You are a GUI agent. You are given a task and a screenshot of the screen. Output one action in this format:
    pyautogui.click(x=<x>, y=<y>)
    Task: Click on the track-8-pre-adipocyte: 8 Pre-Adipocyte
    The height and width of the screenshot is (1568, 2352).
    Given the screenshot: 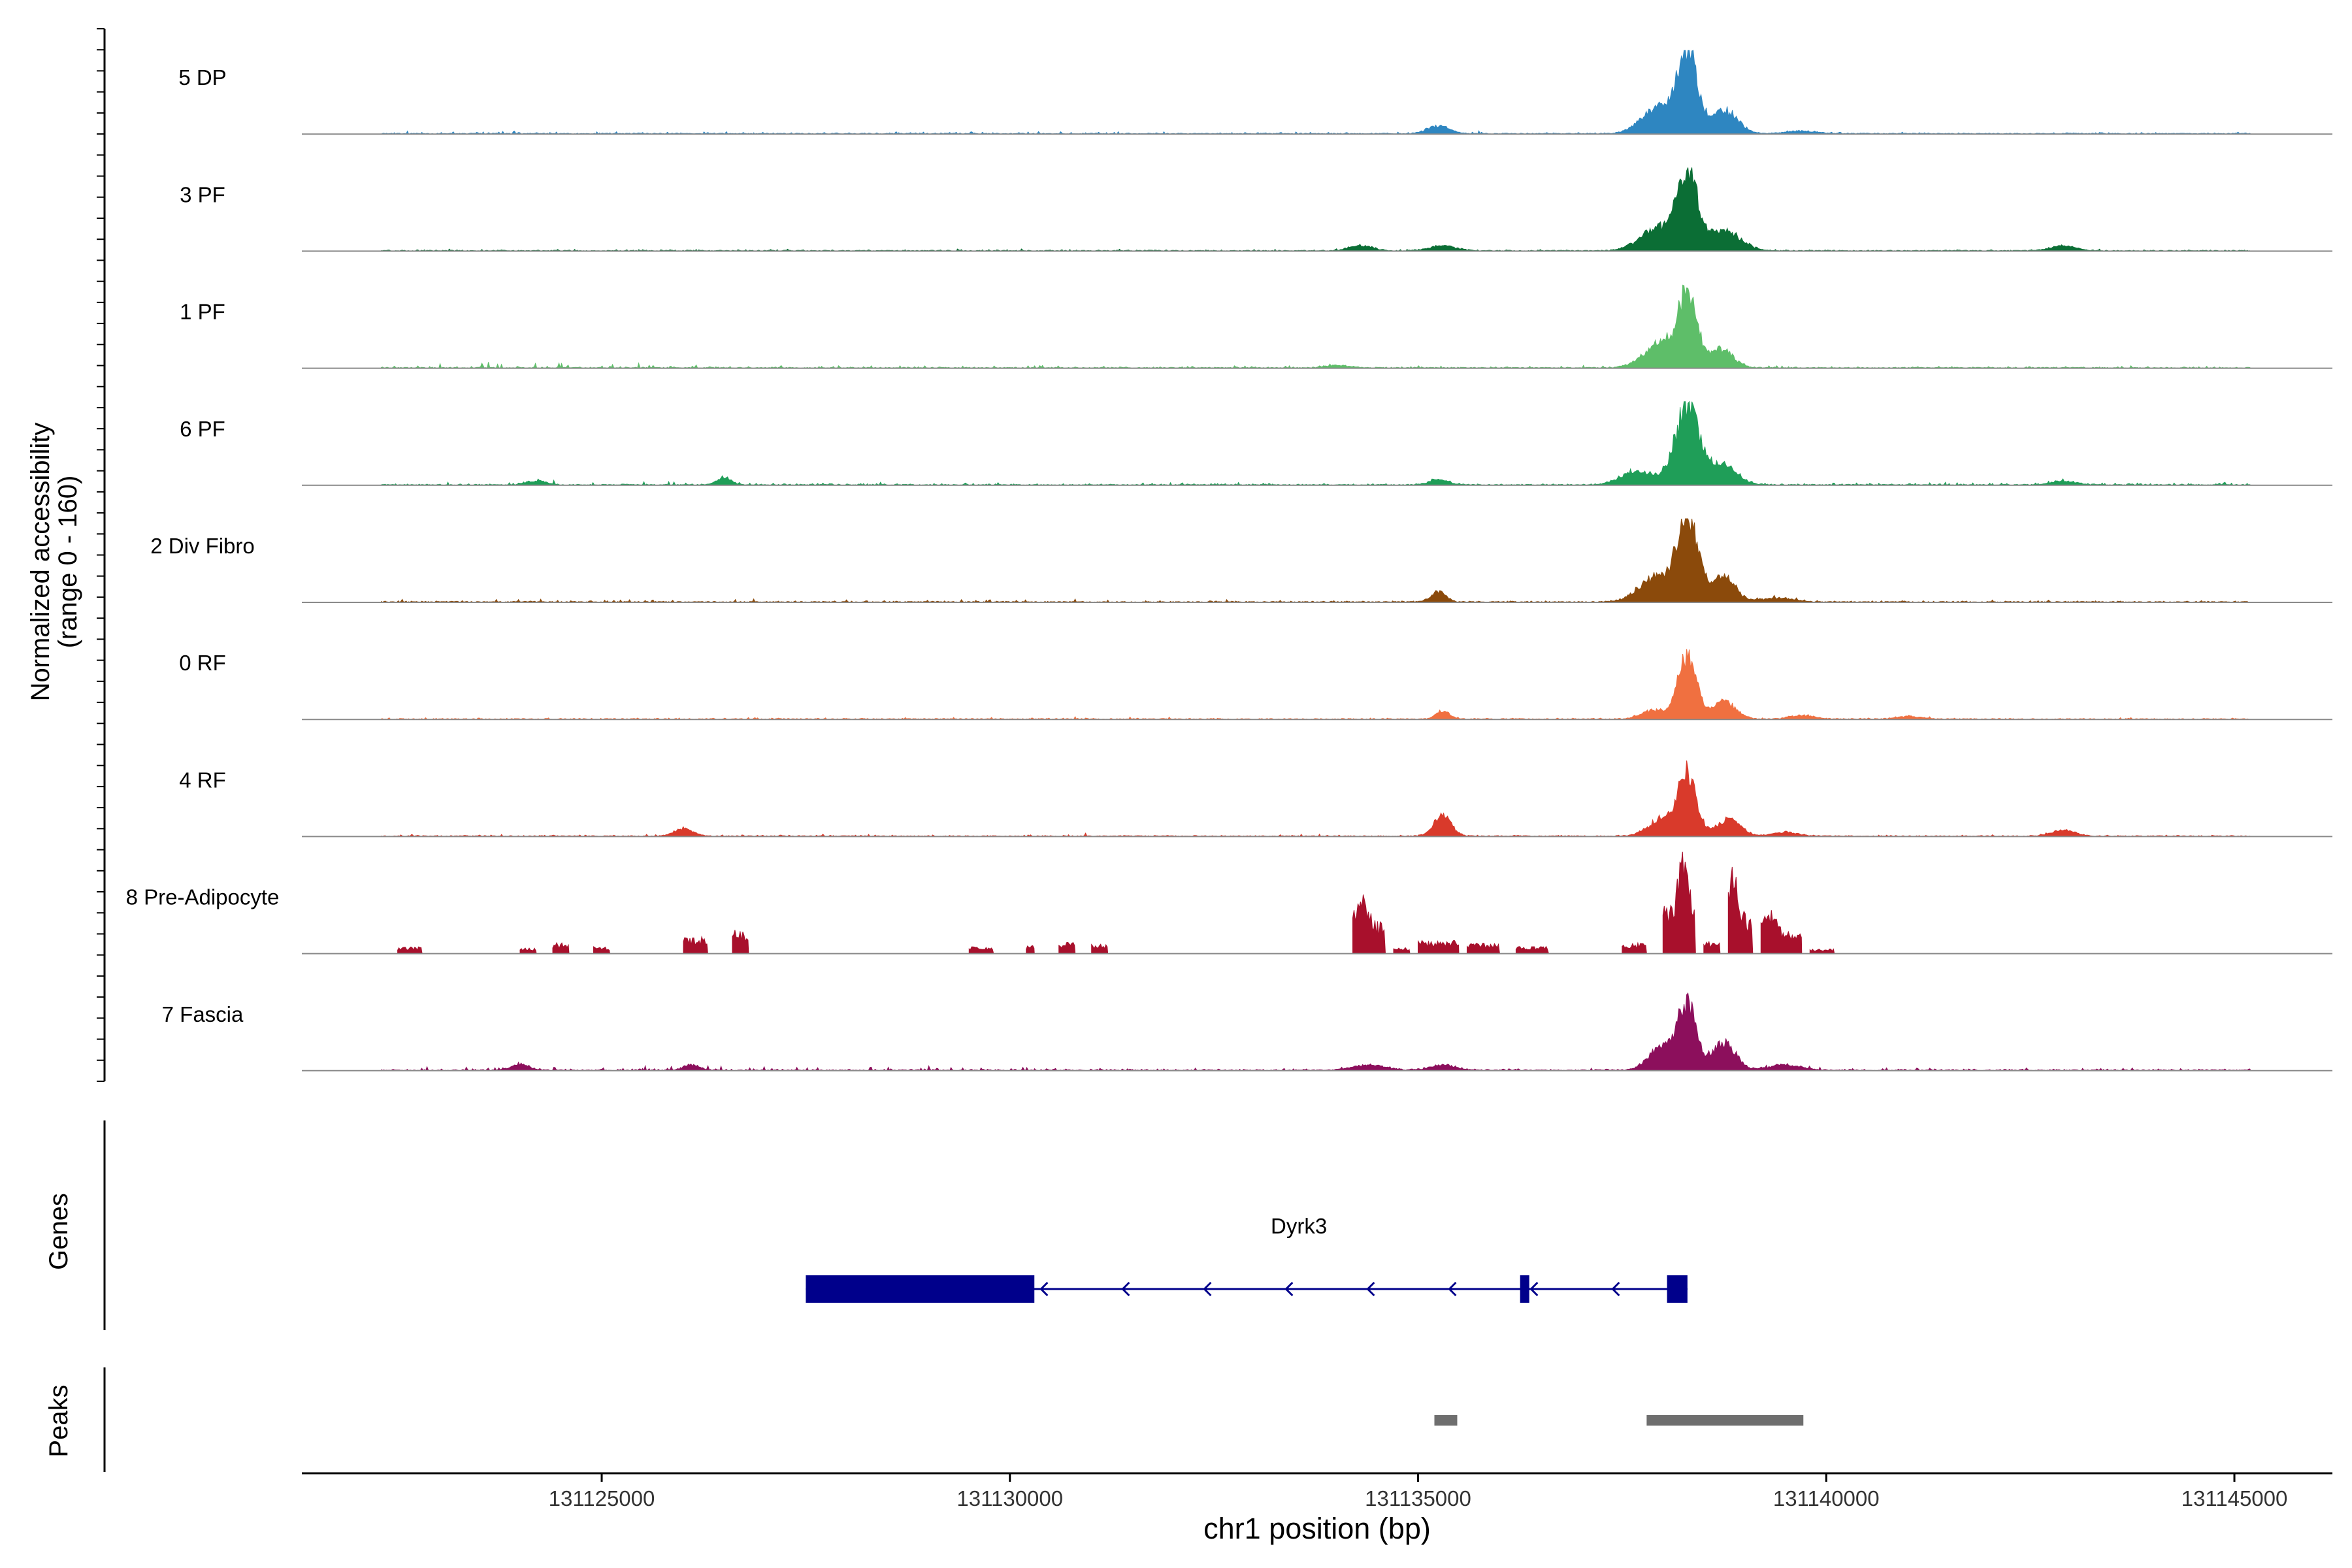 What is the action you would take?
    pyautogui.click(x=1229, y=903)
    